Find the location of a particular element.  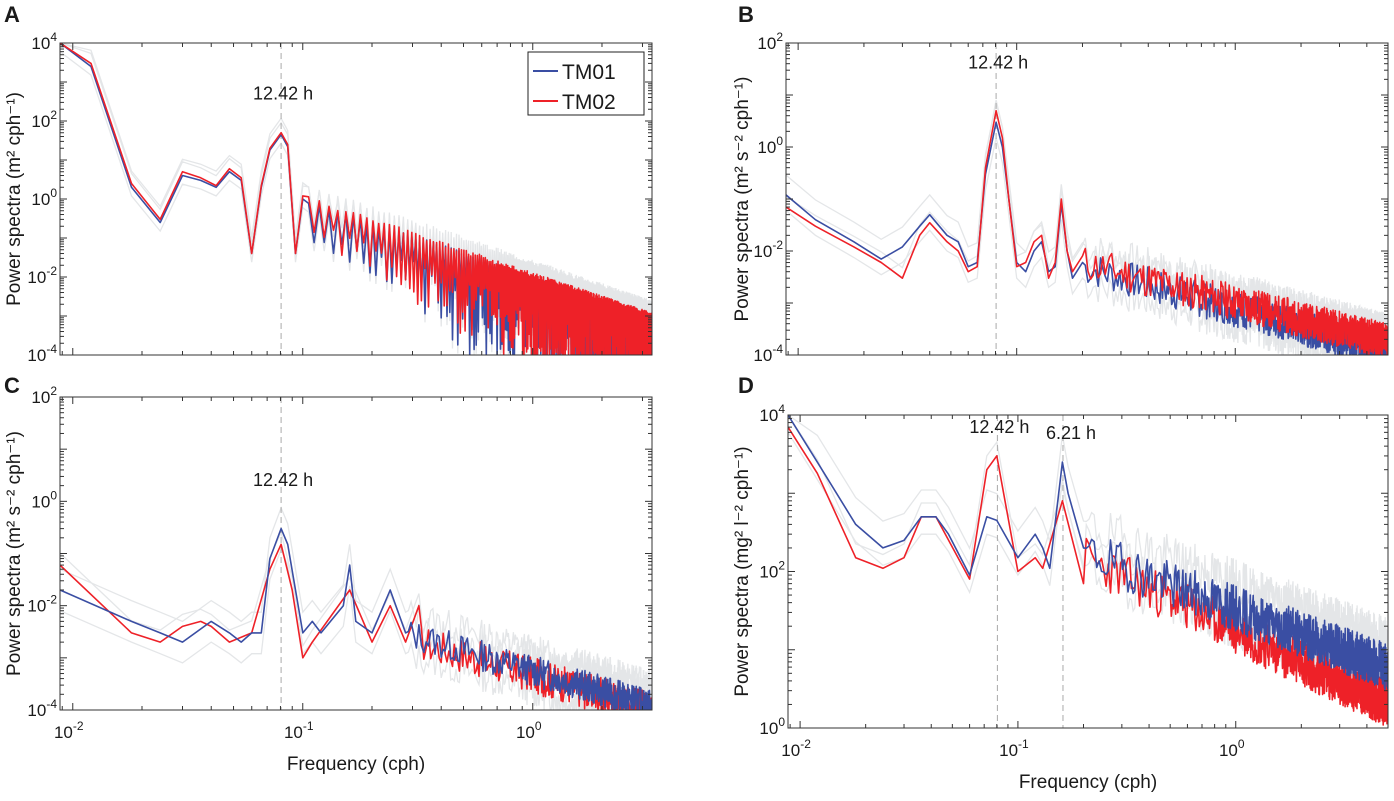

panel-label-c: C is located at coordinates (12, 385).